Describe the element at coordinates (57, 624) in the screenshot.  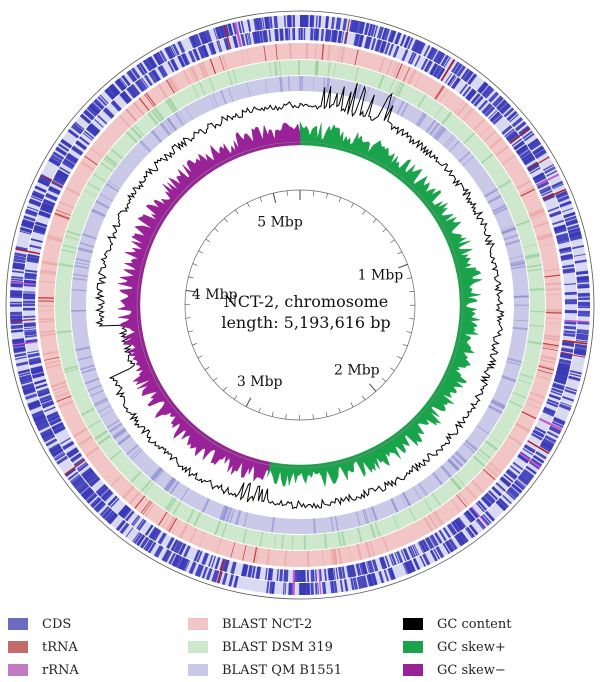
I see `legend-label: CDS` at that location.